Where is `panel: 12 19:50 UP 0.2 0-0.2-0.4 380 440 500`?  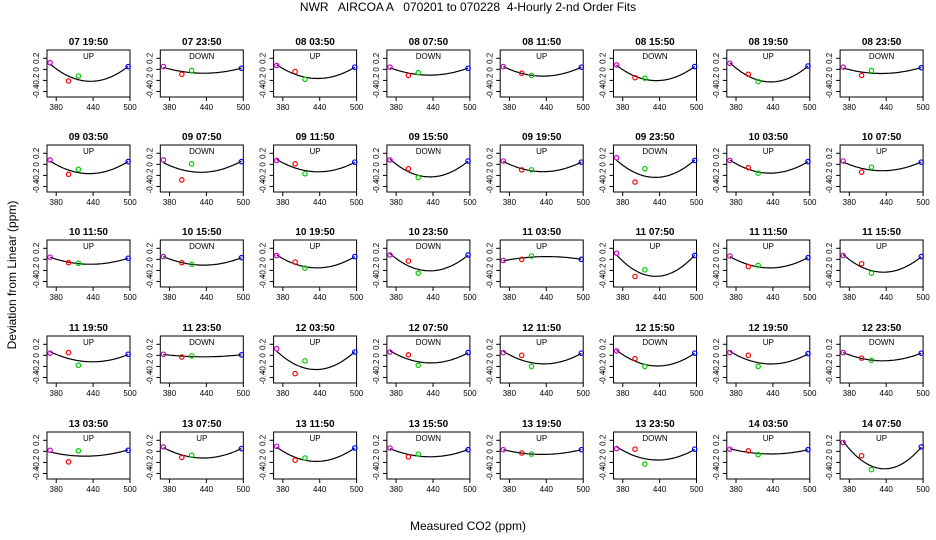 panel: 12 19:50 UP 0.2 0-0.2-0.4 380 440 500 is located at coordinates (764, 360).